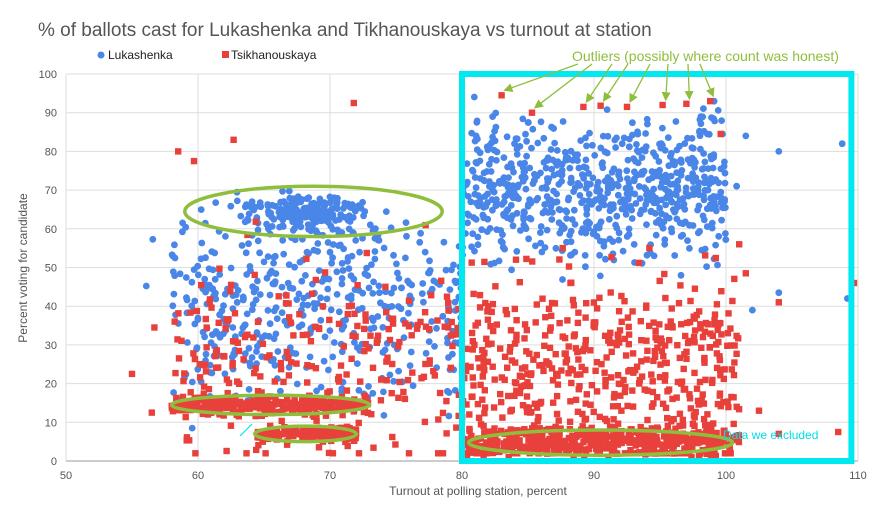 The height and width of the screenshot is (506, 875). What do you see at coordinates (51, 346) in the screenshot?
I see `y-tick-label: 30` at bounding box center [51, 346].